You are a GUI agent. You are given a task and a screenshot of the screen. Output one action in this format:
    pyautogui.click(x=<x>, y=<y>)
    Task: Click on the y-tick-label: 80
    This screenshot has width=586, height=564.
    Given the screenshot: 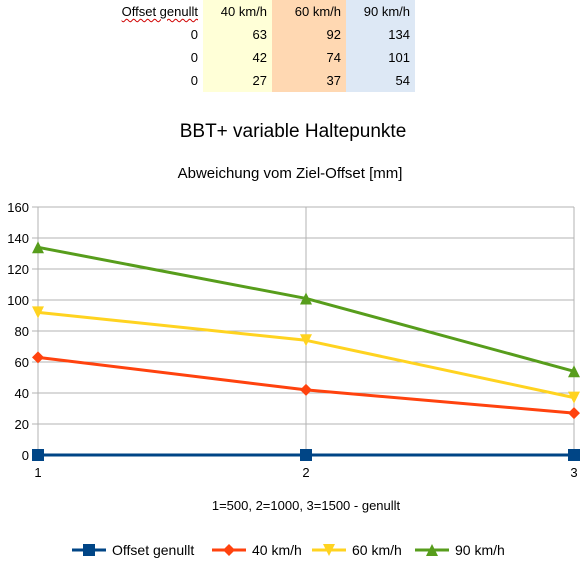 What is the action you would take?
    pyautogui.click(x=22, y=331)
    